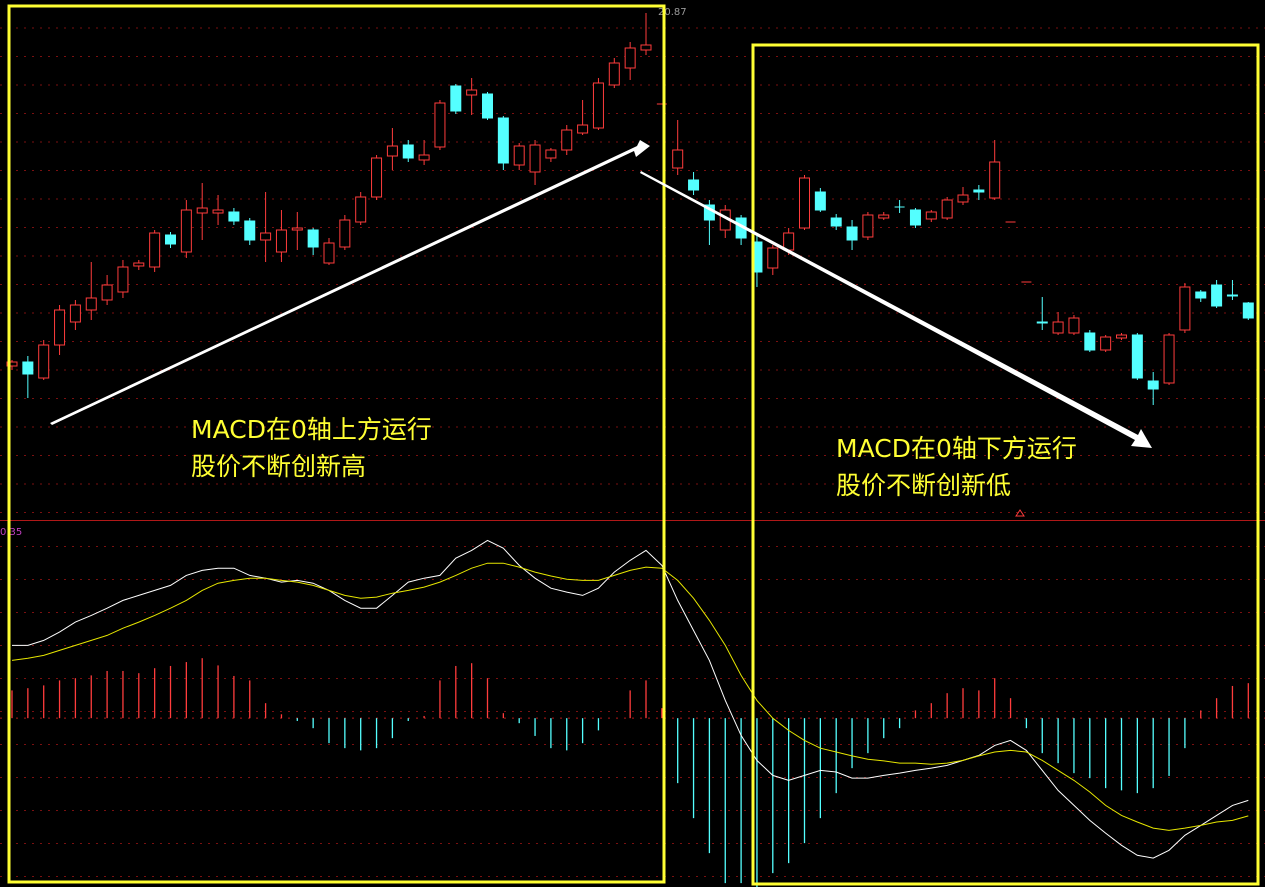  I want to click on y-tick-label: 0.35, so click(11, 532).